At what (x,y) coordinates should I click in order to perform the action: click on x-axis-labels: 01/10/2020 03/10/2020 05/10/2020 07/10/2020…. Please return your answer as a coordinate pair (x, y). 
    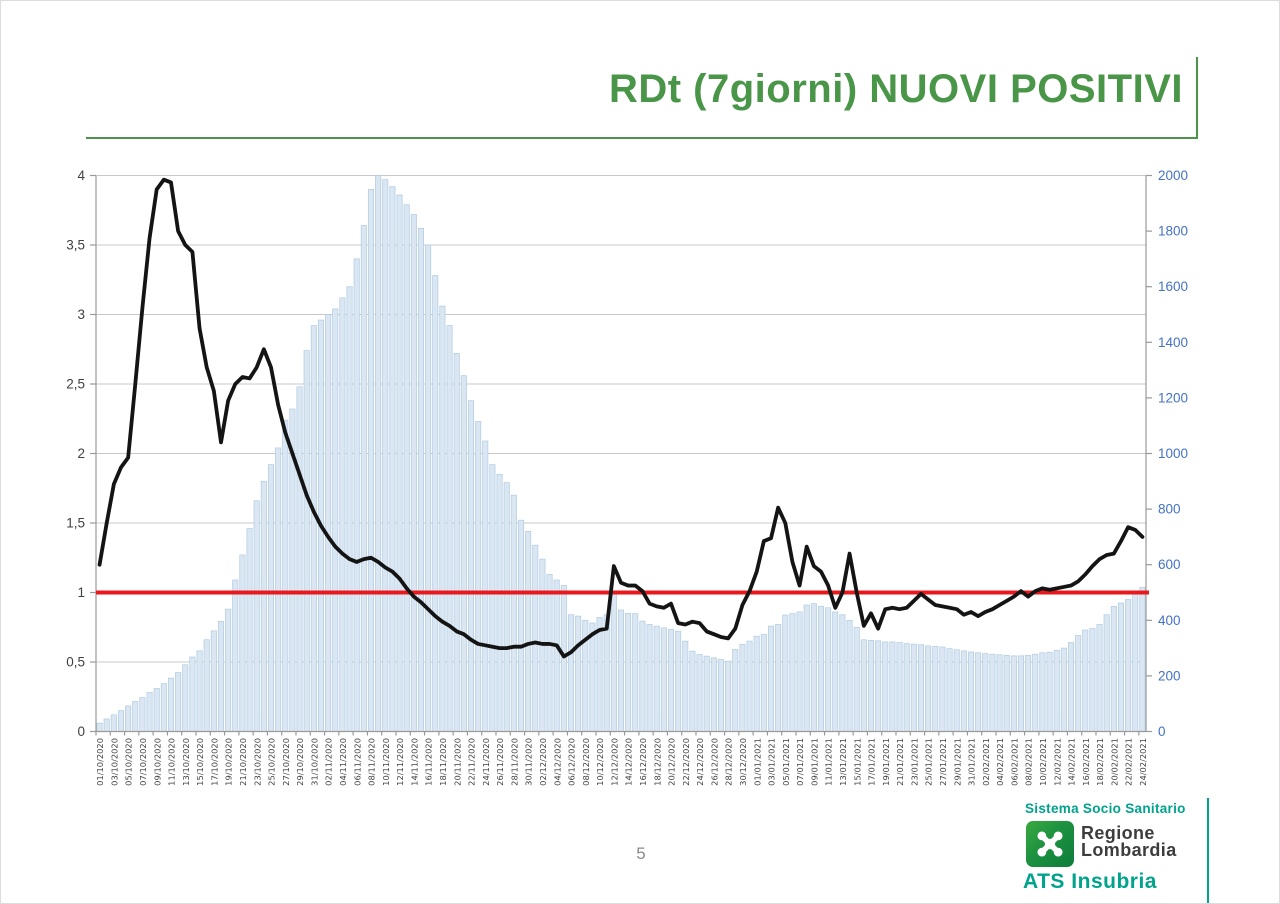
    Looking at the image, I should click on (621, 762).